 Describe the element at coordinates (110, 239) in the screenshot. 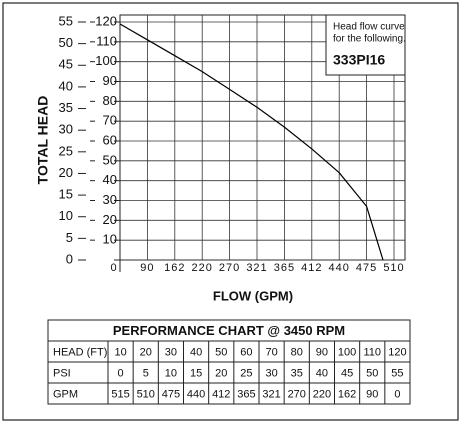

I see `y-tick-label: 10` at that location.